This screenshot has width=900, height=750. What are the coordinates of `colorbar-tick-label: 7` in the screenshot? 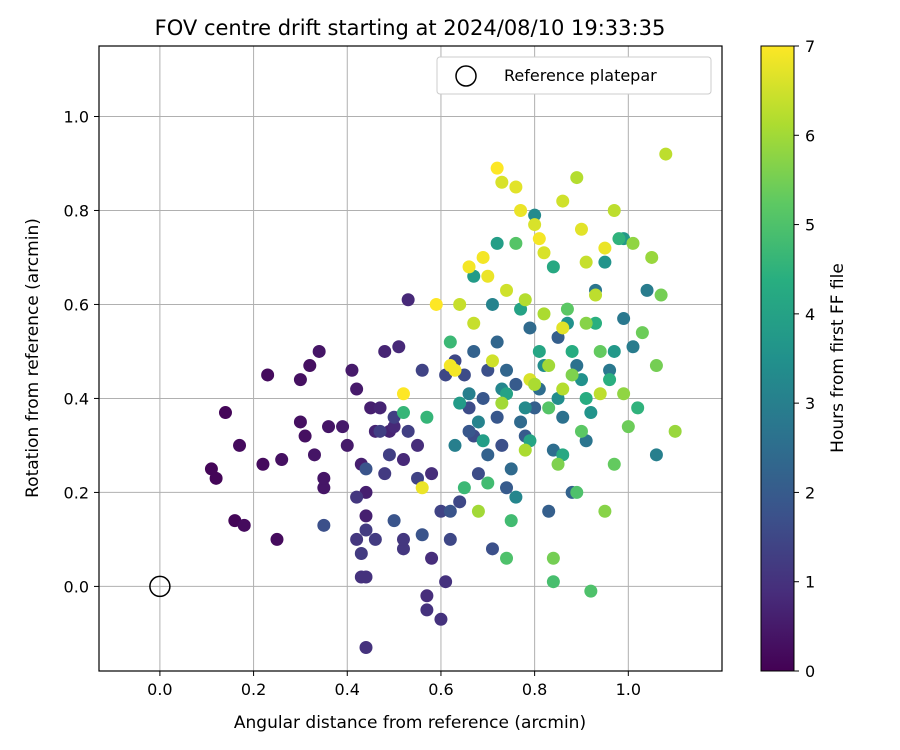 It's located at (810, 46).